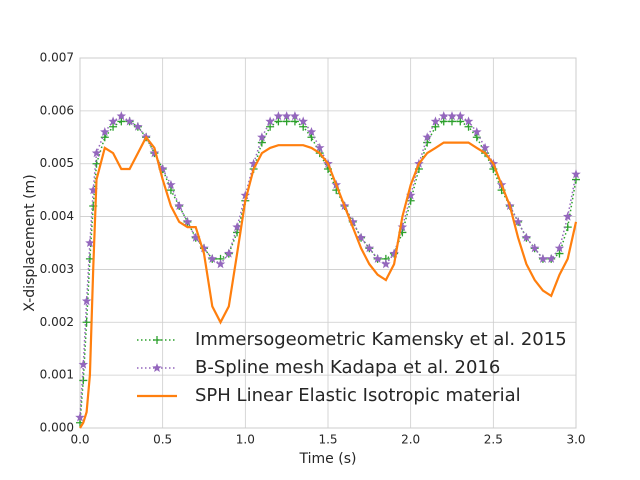 The height and width of the screenshot is (480, 640). I want to click on x-tick-label: 0.0, so click(79, 440).